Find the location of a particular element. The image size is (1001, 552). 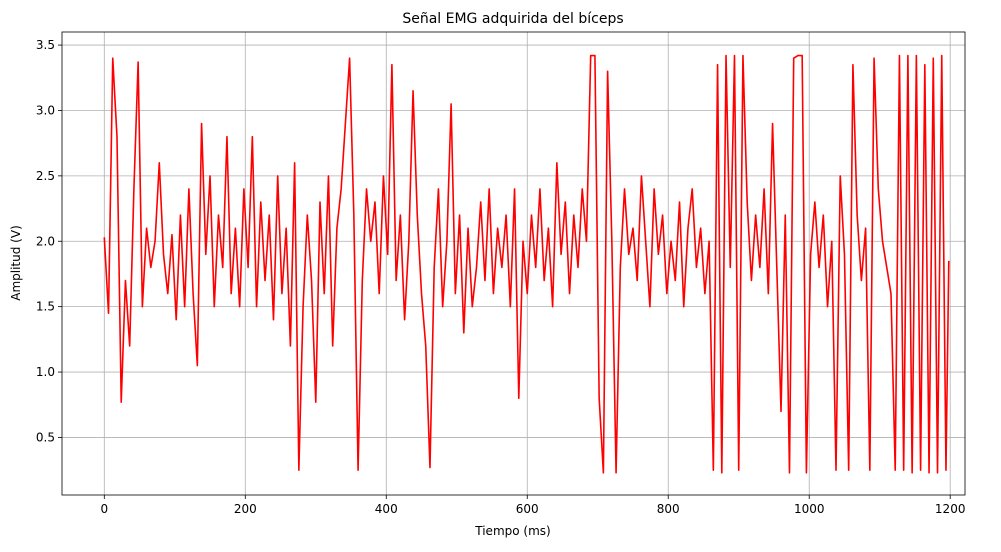

y-tick-label: 1.0 is located at coordinates (45, 372).